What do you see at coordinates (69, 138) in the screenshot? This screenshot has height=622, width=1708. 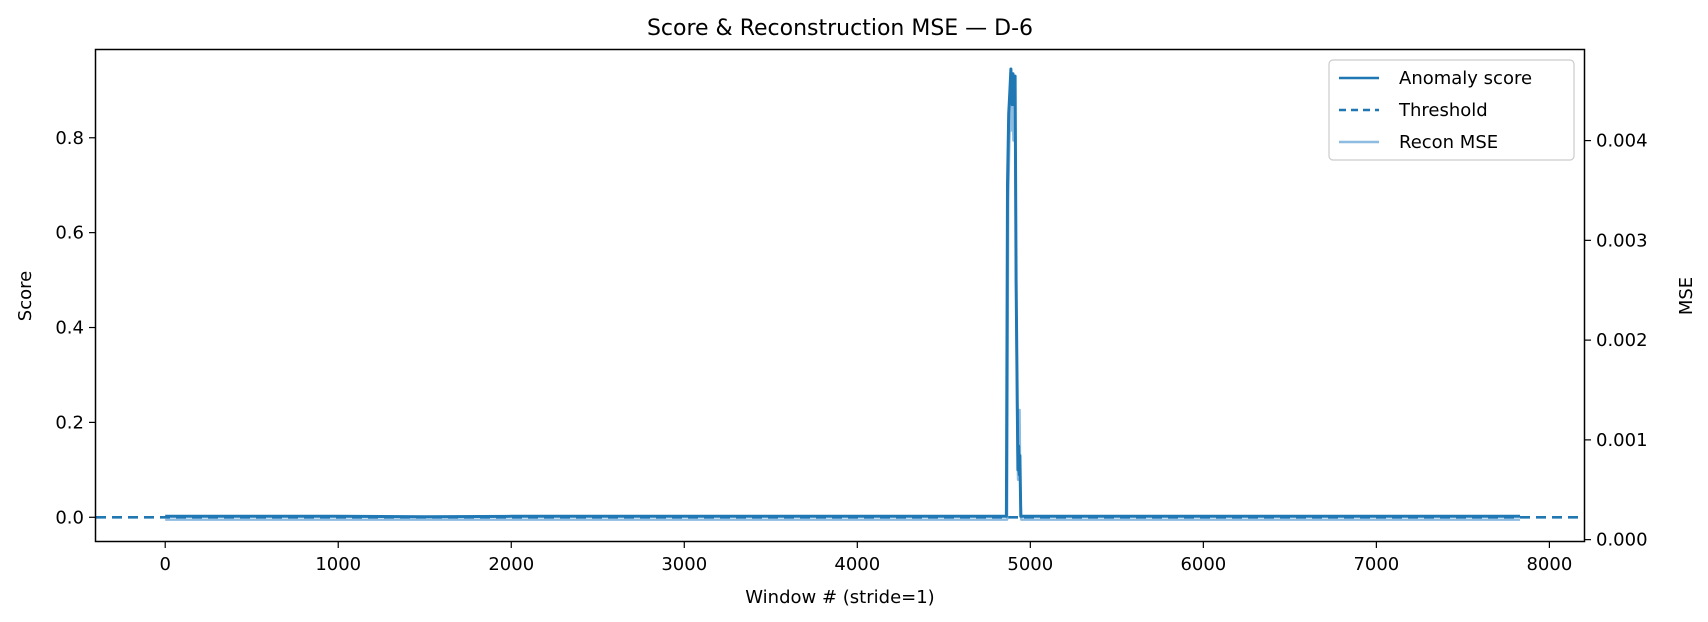 I see `y-tick-label: 0.8` at bounding box center [69, 138].